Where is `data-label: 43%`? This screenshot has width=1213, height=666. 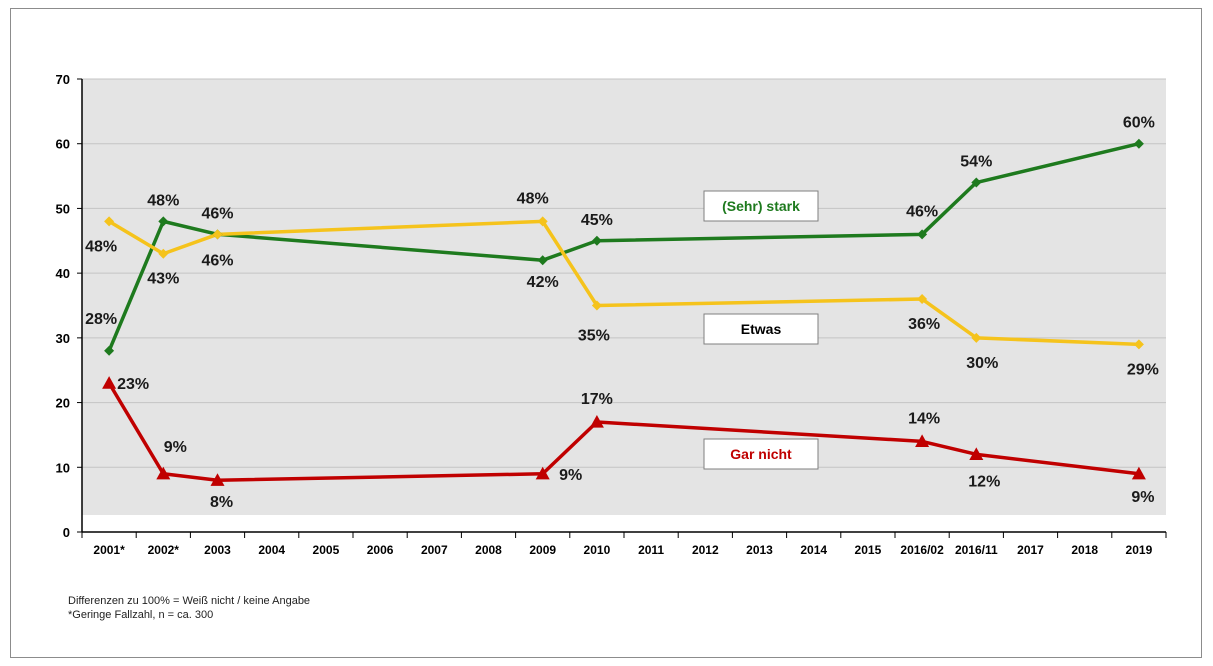
data-label: 43% is located at coordinates (163, 279).